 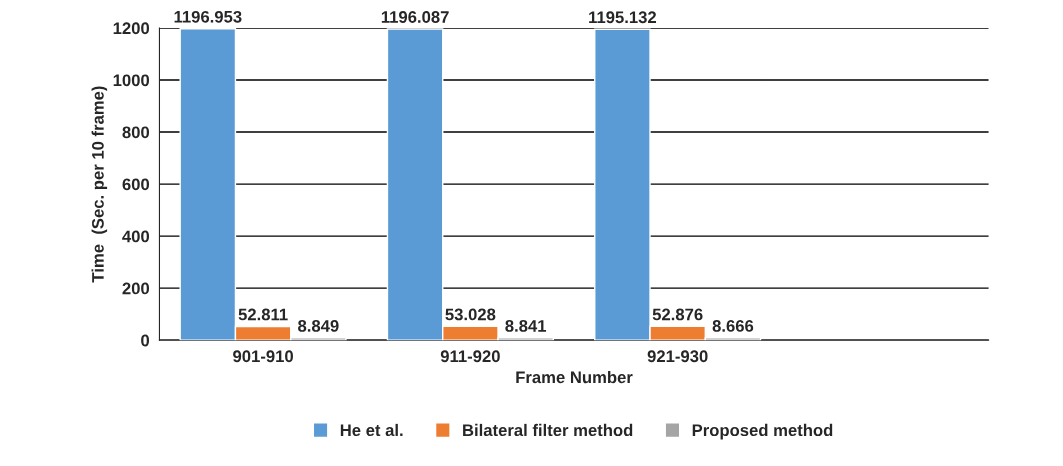 I want to click on data-label: 1195.132, so click(x=623, y=17).